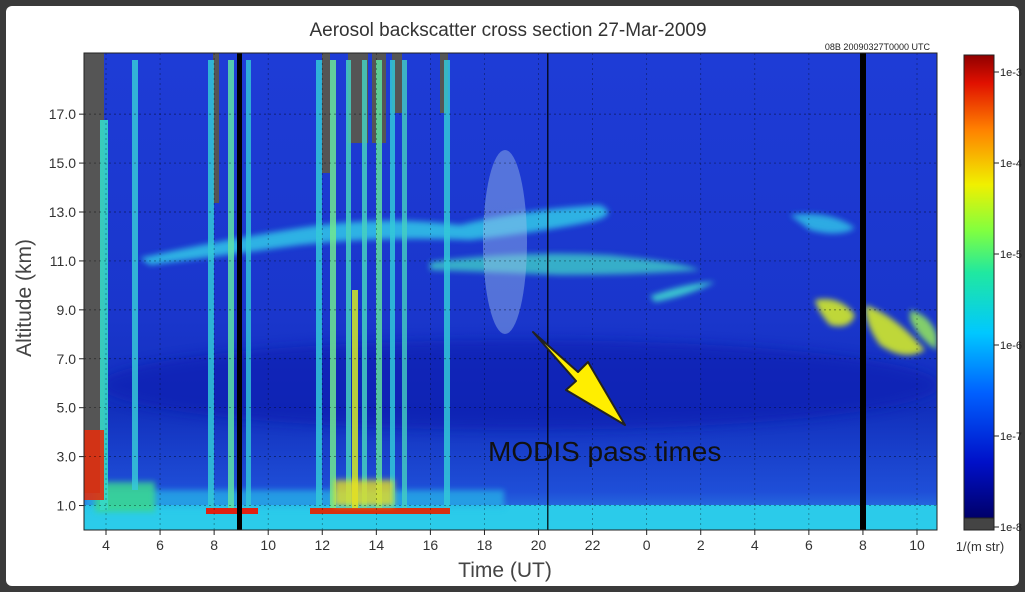 The image size is (1025, 592). Describe the element at coordinates (1008, 300) in the screenshot. I see `colorbar-ticks: 1e-3 1e-4 1e-5 1e-6 1e-7 1e-8` at that location.